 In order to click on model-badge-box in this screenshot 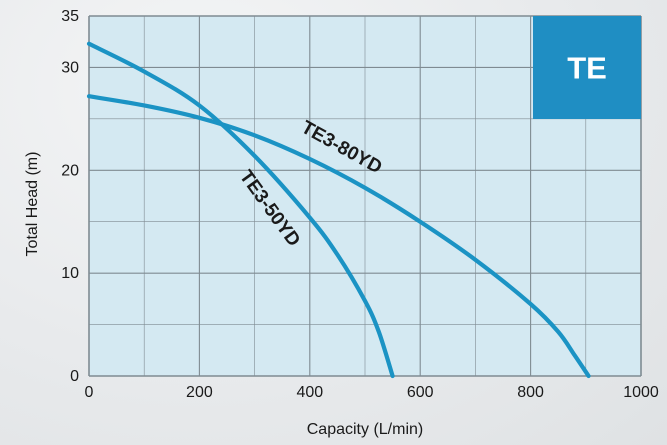, I will do `click(587, 67)`.